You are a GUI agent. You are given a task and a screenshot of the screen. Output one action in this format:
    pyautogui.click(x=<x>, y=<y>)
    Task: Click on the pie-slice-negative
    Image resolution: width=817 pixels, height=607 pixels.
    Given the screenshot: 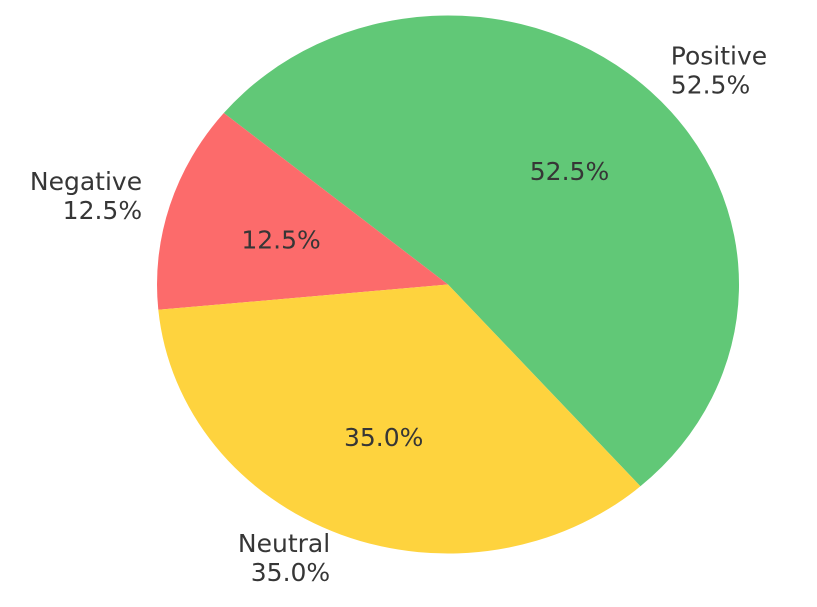 What is the action you would take?
    pyautogui.click(x=303, y=211)
    